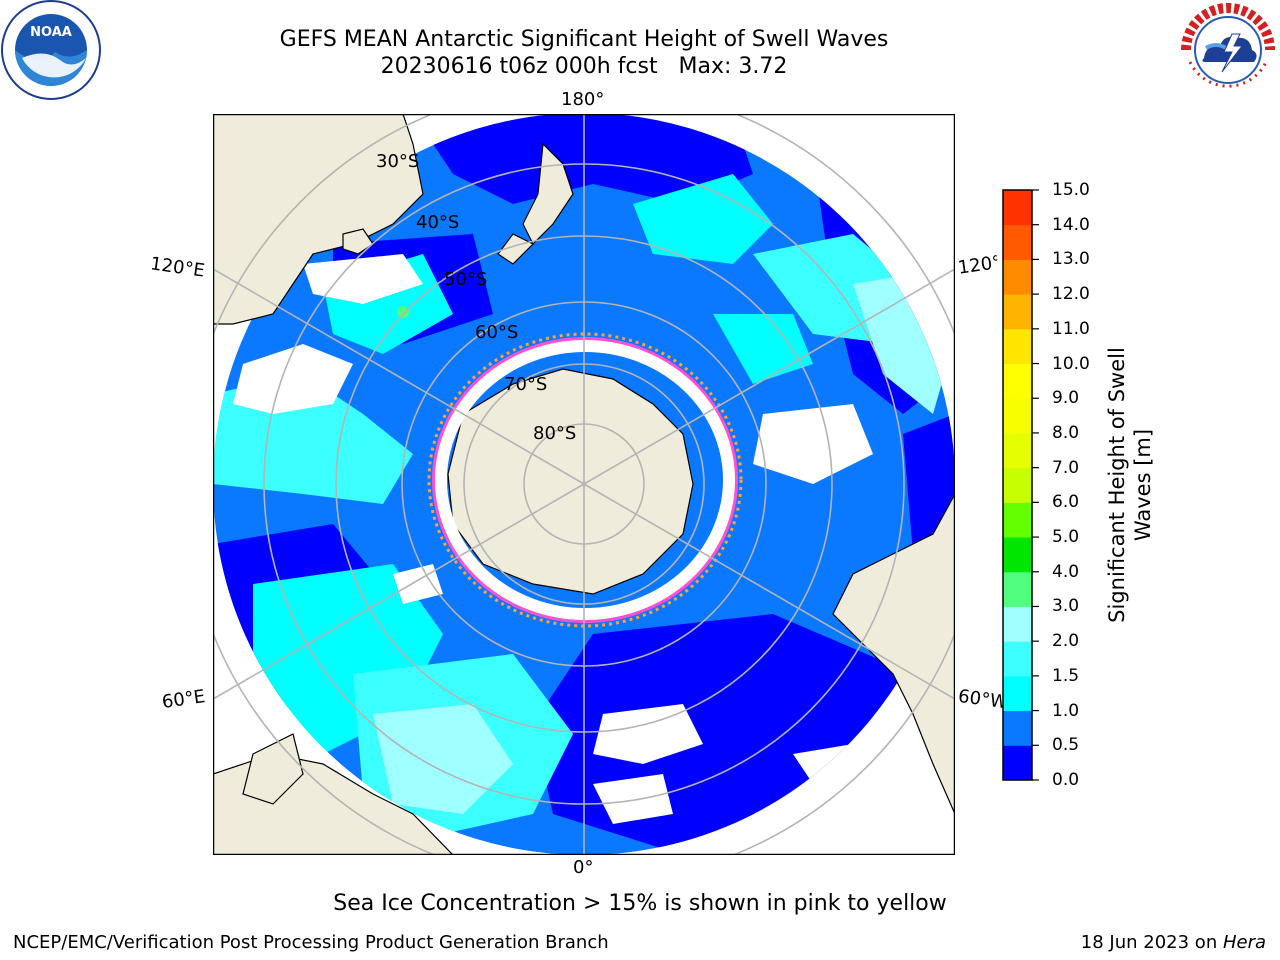 This screenshot has width=1280, height=960. I want to click on lat-label-40s: 40°S, so click(438, 222).